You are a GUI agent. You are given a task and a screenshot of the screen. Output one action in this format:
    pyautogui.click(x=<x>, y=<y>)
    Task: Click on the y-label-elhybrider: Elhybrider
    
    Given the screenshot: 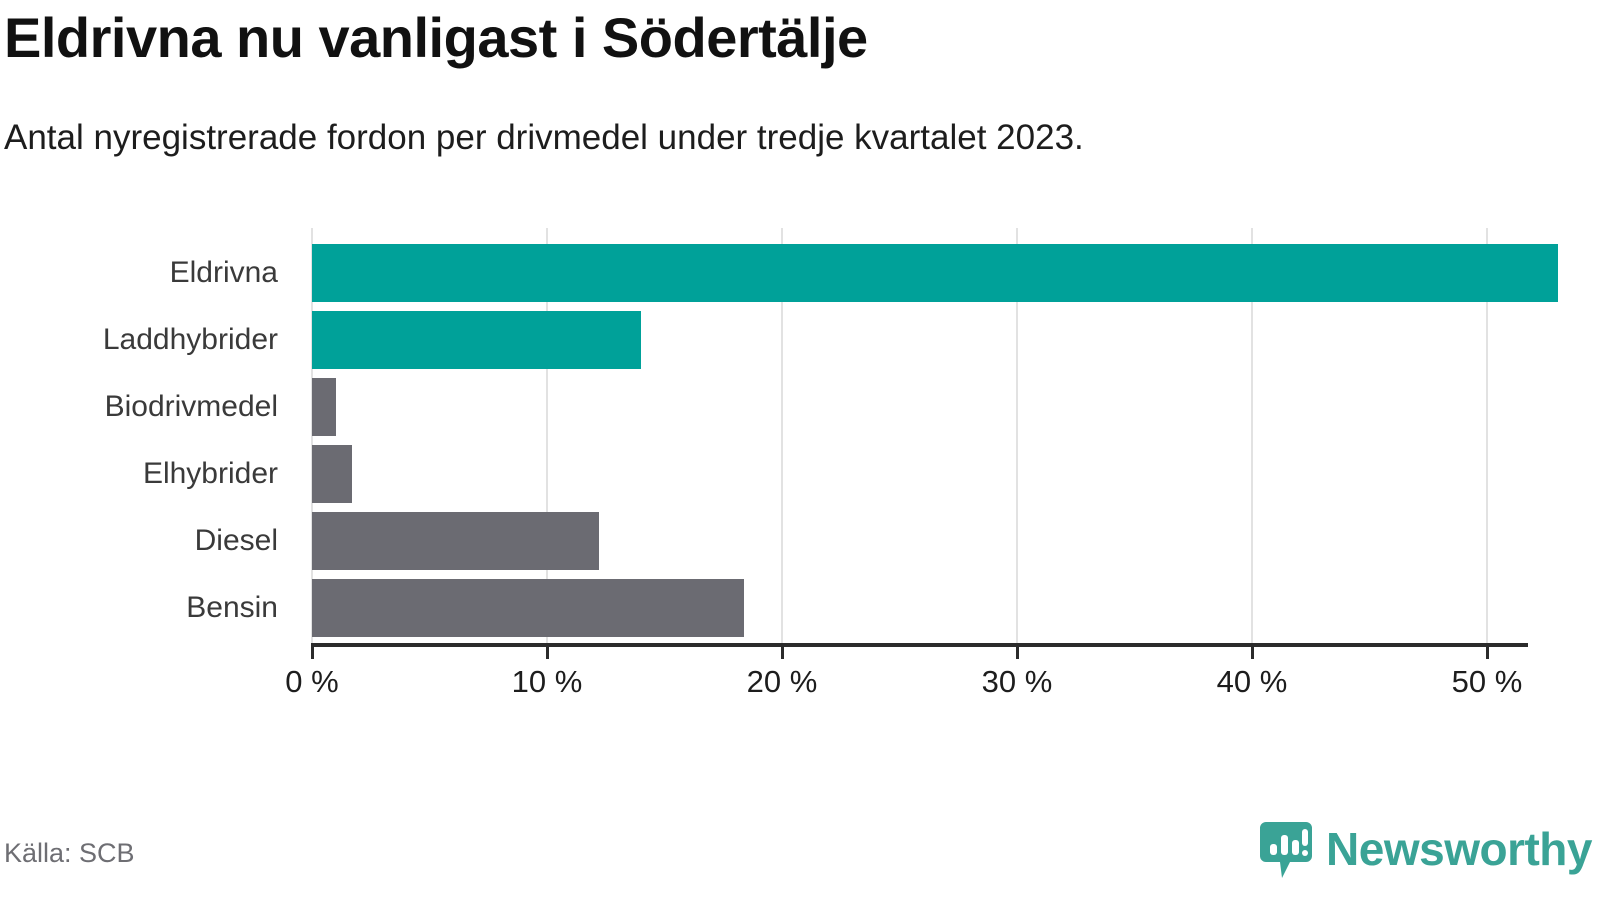 What is the action you would take?
    pyautogui.click(x=210, y=473)
    